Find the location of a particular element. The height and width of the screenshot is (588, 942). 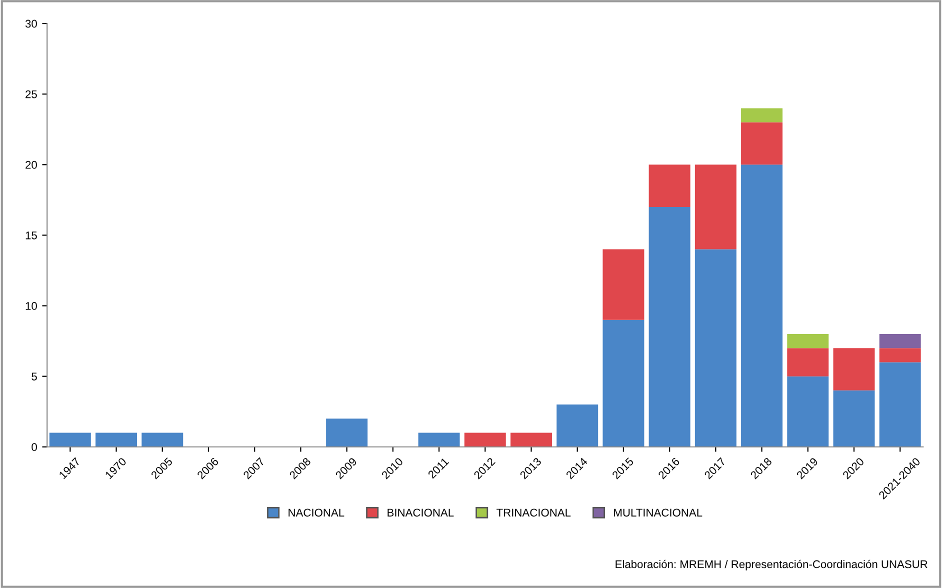

legend-label: NACIONAL is located at coordinates (316, 512).